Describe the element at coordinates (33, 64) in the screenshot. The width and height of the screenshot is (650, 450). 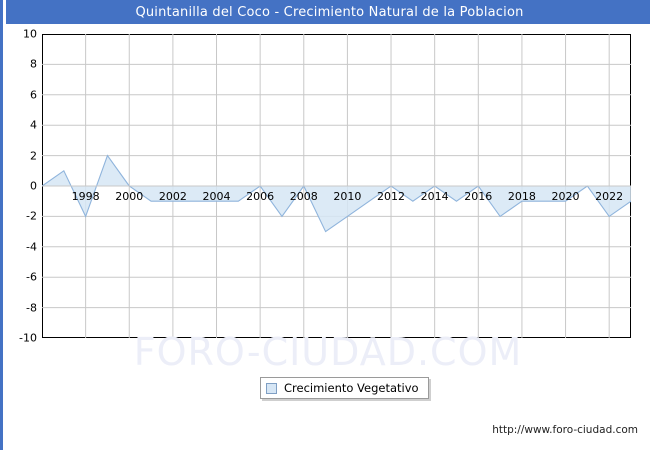
I see `y-tick-label: 8` at that location.